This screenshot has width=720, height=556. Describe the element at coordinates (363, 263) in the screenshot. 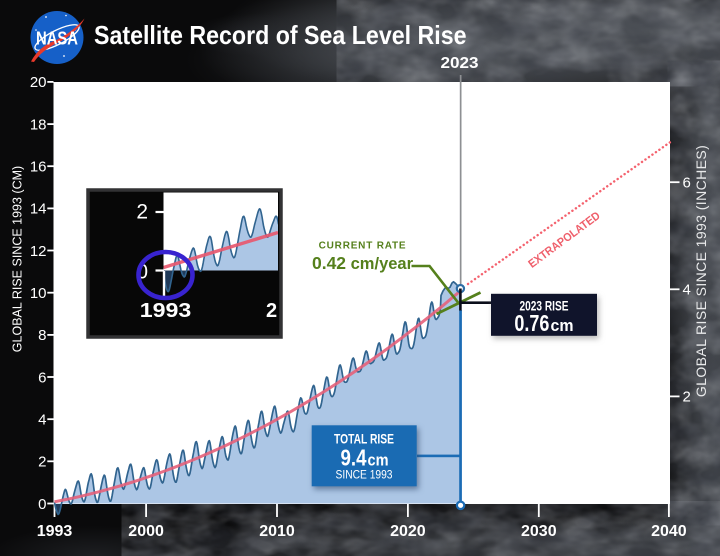

I see `svg-text: 0.42 cm/year` at that location.